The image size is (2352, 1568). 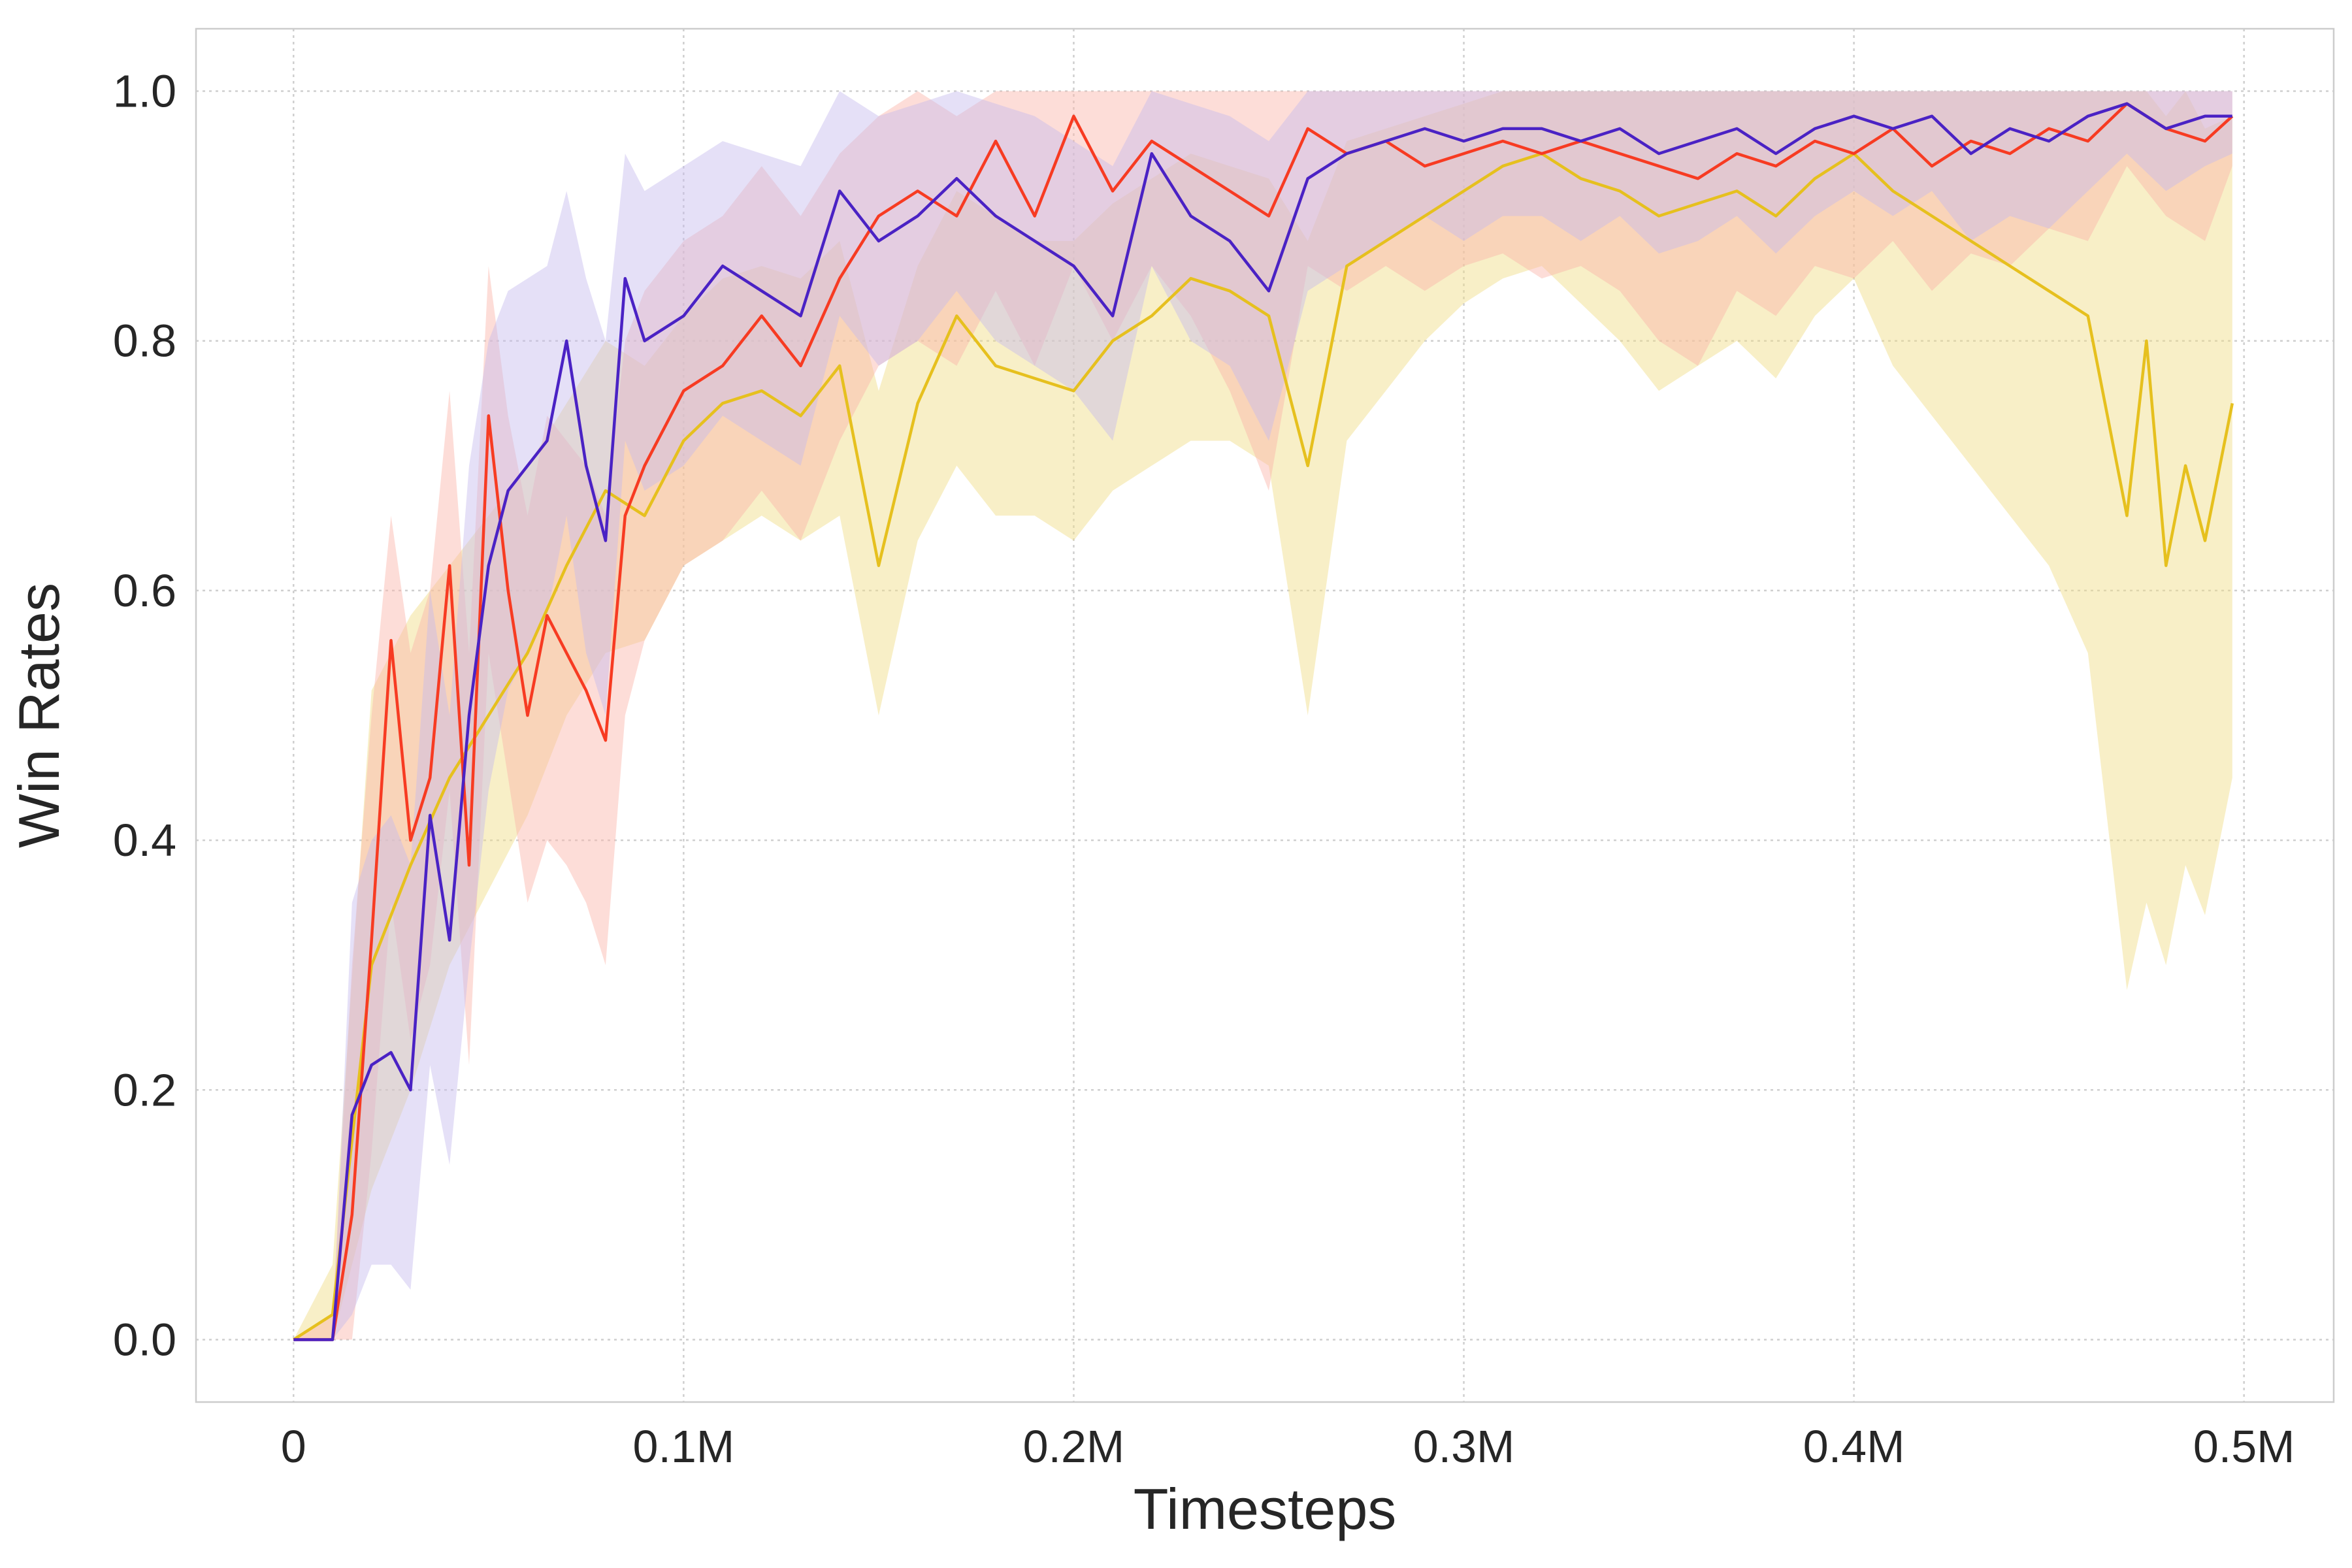 What do you see at coordinates (1265, 1509) in the screenshot?
I see `x-axis-title: Timesteps` at bounding box center [1265, 1509].